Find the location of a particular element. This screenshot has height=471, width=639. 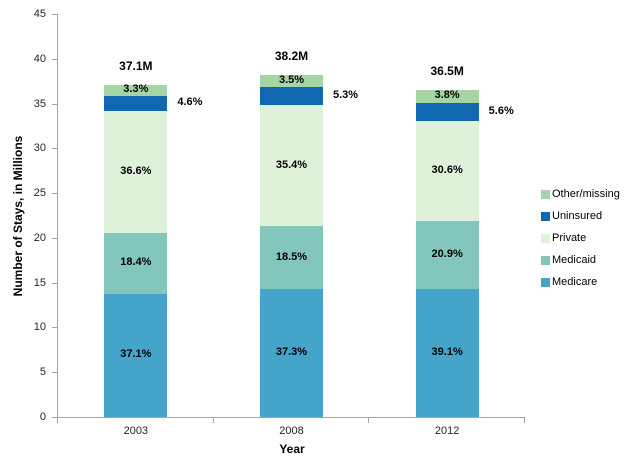

segment-label-other-missing: 3.8% is located at coordinates (447, 95).